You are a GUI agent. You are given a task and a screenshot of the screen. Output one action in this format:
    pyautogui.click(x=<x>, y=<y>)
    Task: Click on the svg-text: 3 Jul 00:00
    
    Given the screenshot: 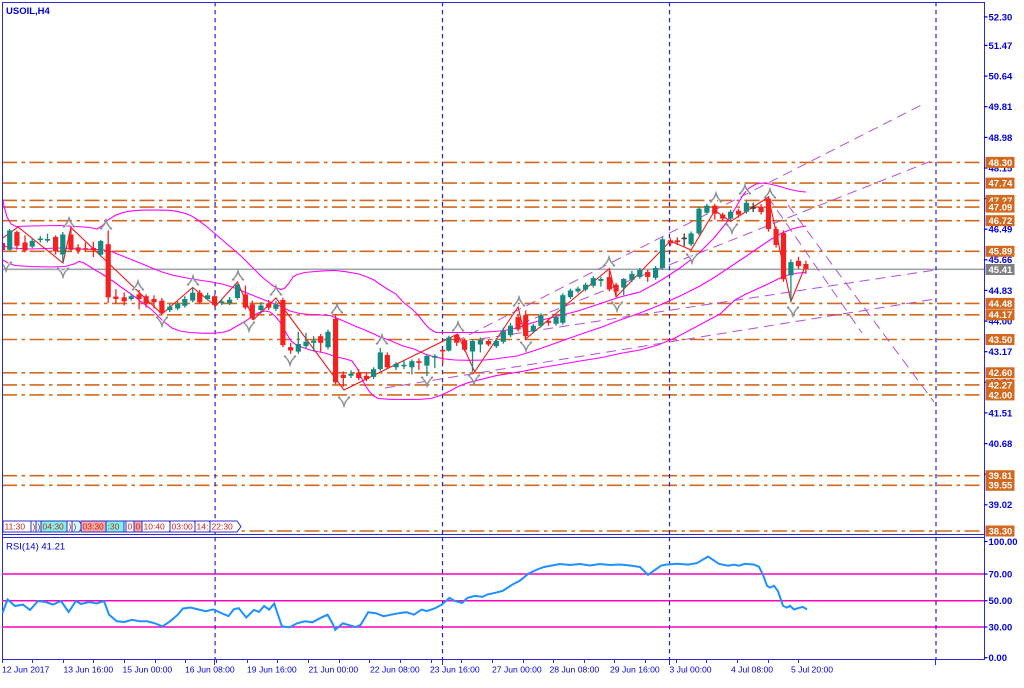 What is the action you would take?
    pyautogui.click(x=691, y=670)
    